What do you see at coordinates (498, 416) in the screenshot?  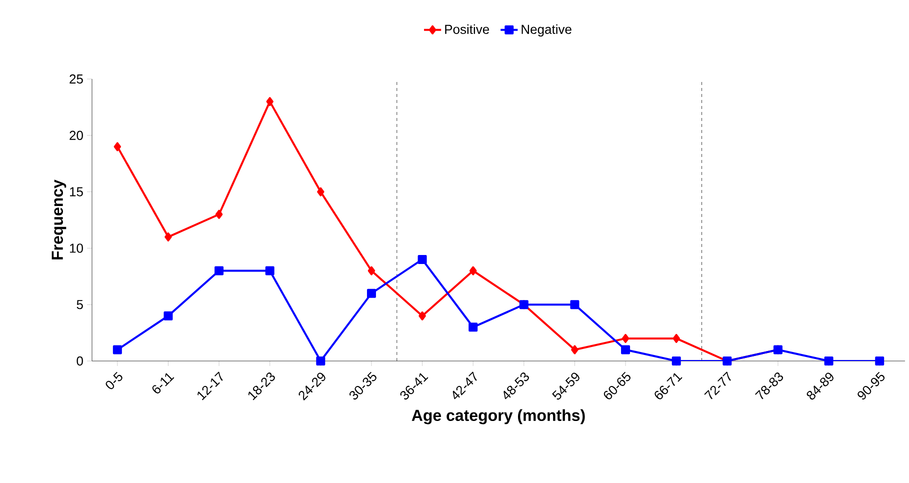 I see `x-axis-title: Age category (months)` at bounding box center [498, 416].